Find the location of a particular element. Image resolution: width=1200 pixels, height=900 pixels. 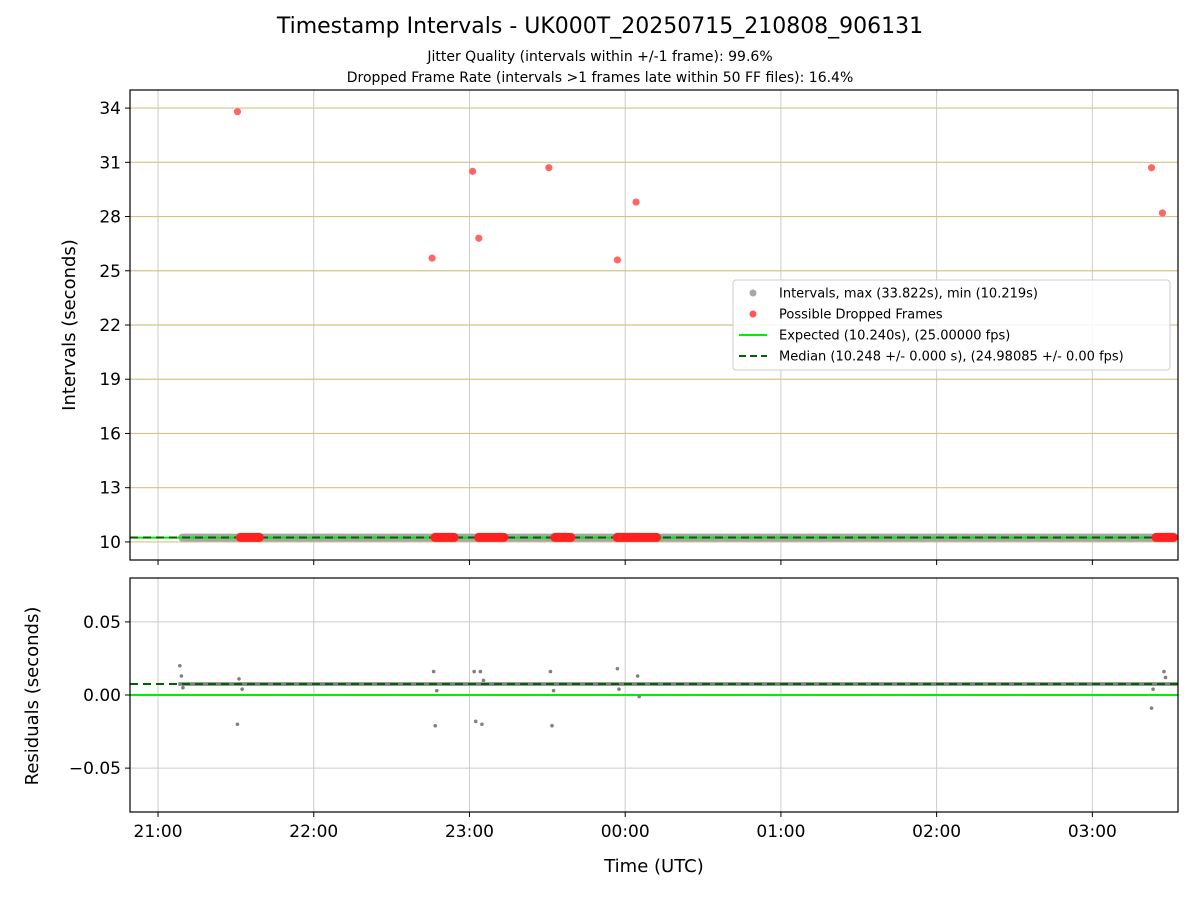

x-tick-label: 03:00 is located at coordinates (1092, 832).